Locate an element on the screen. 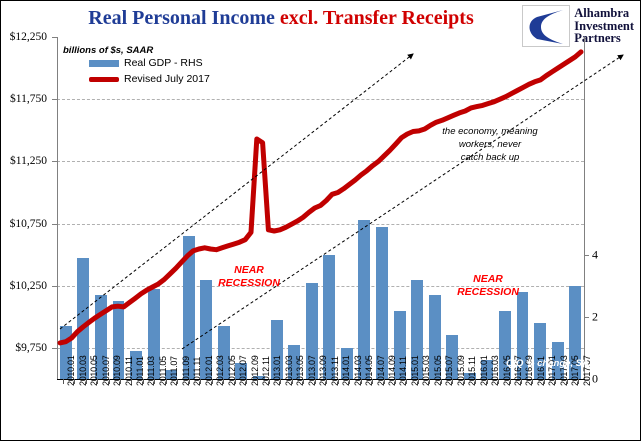  alhambra-wedge-icon is located at coordinates (546, 26).